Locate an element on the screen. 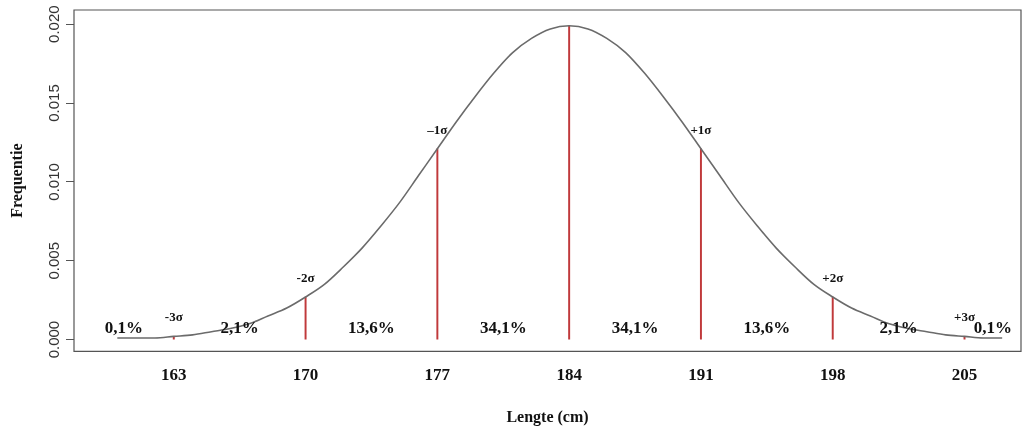  y-tick-label: 0.020 is located at coordinates (53, 24).